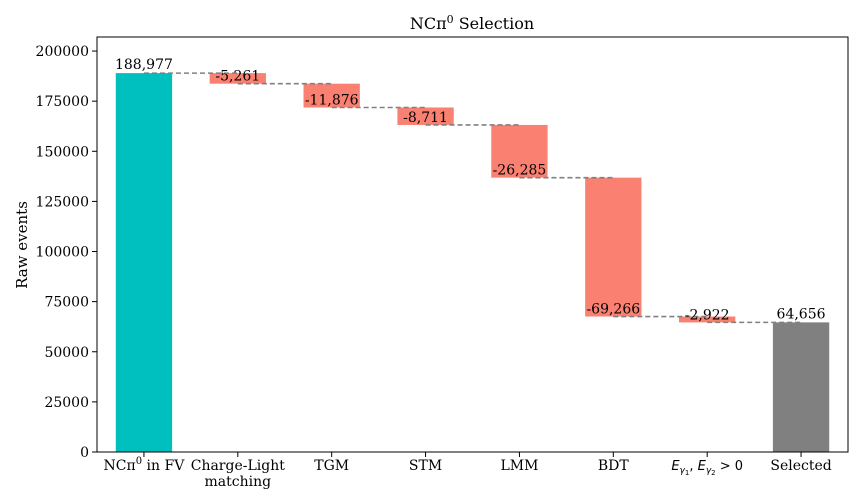 The height and width of the screenshot is (504, 864). I want to click on x-tick-label-main: TGM, so click(331, 466).